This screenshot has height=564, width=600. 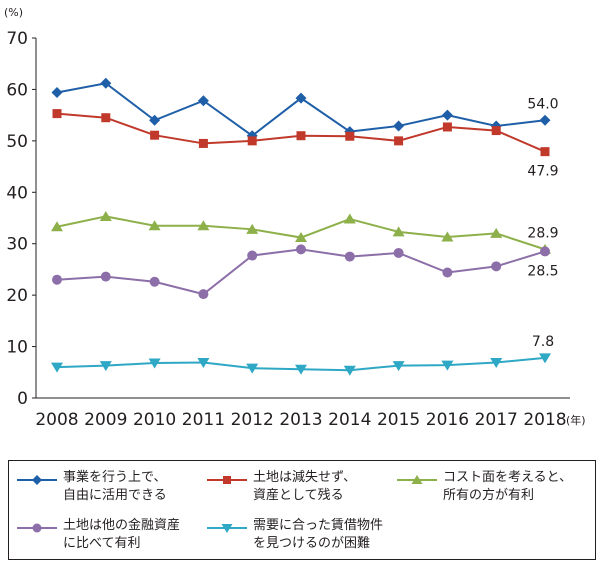 What do you see at coordinates (417, 479) in the screenshot?
I see `legend-marker-triangle-up` at bounding box center [417, 479].